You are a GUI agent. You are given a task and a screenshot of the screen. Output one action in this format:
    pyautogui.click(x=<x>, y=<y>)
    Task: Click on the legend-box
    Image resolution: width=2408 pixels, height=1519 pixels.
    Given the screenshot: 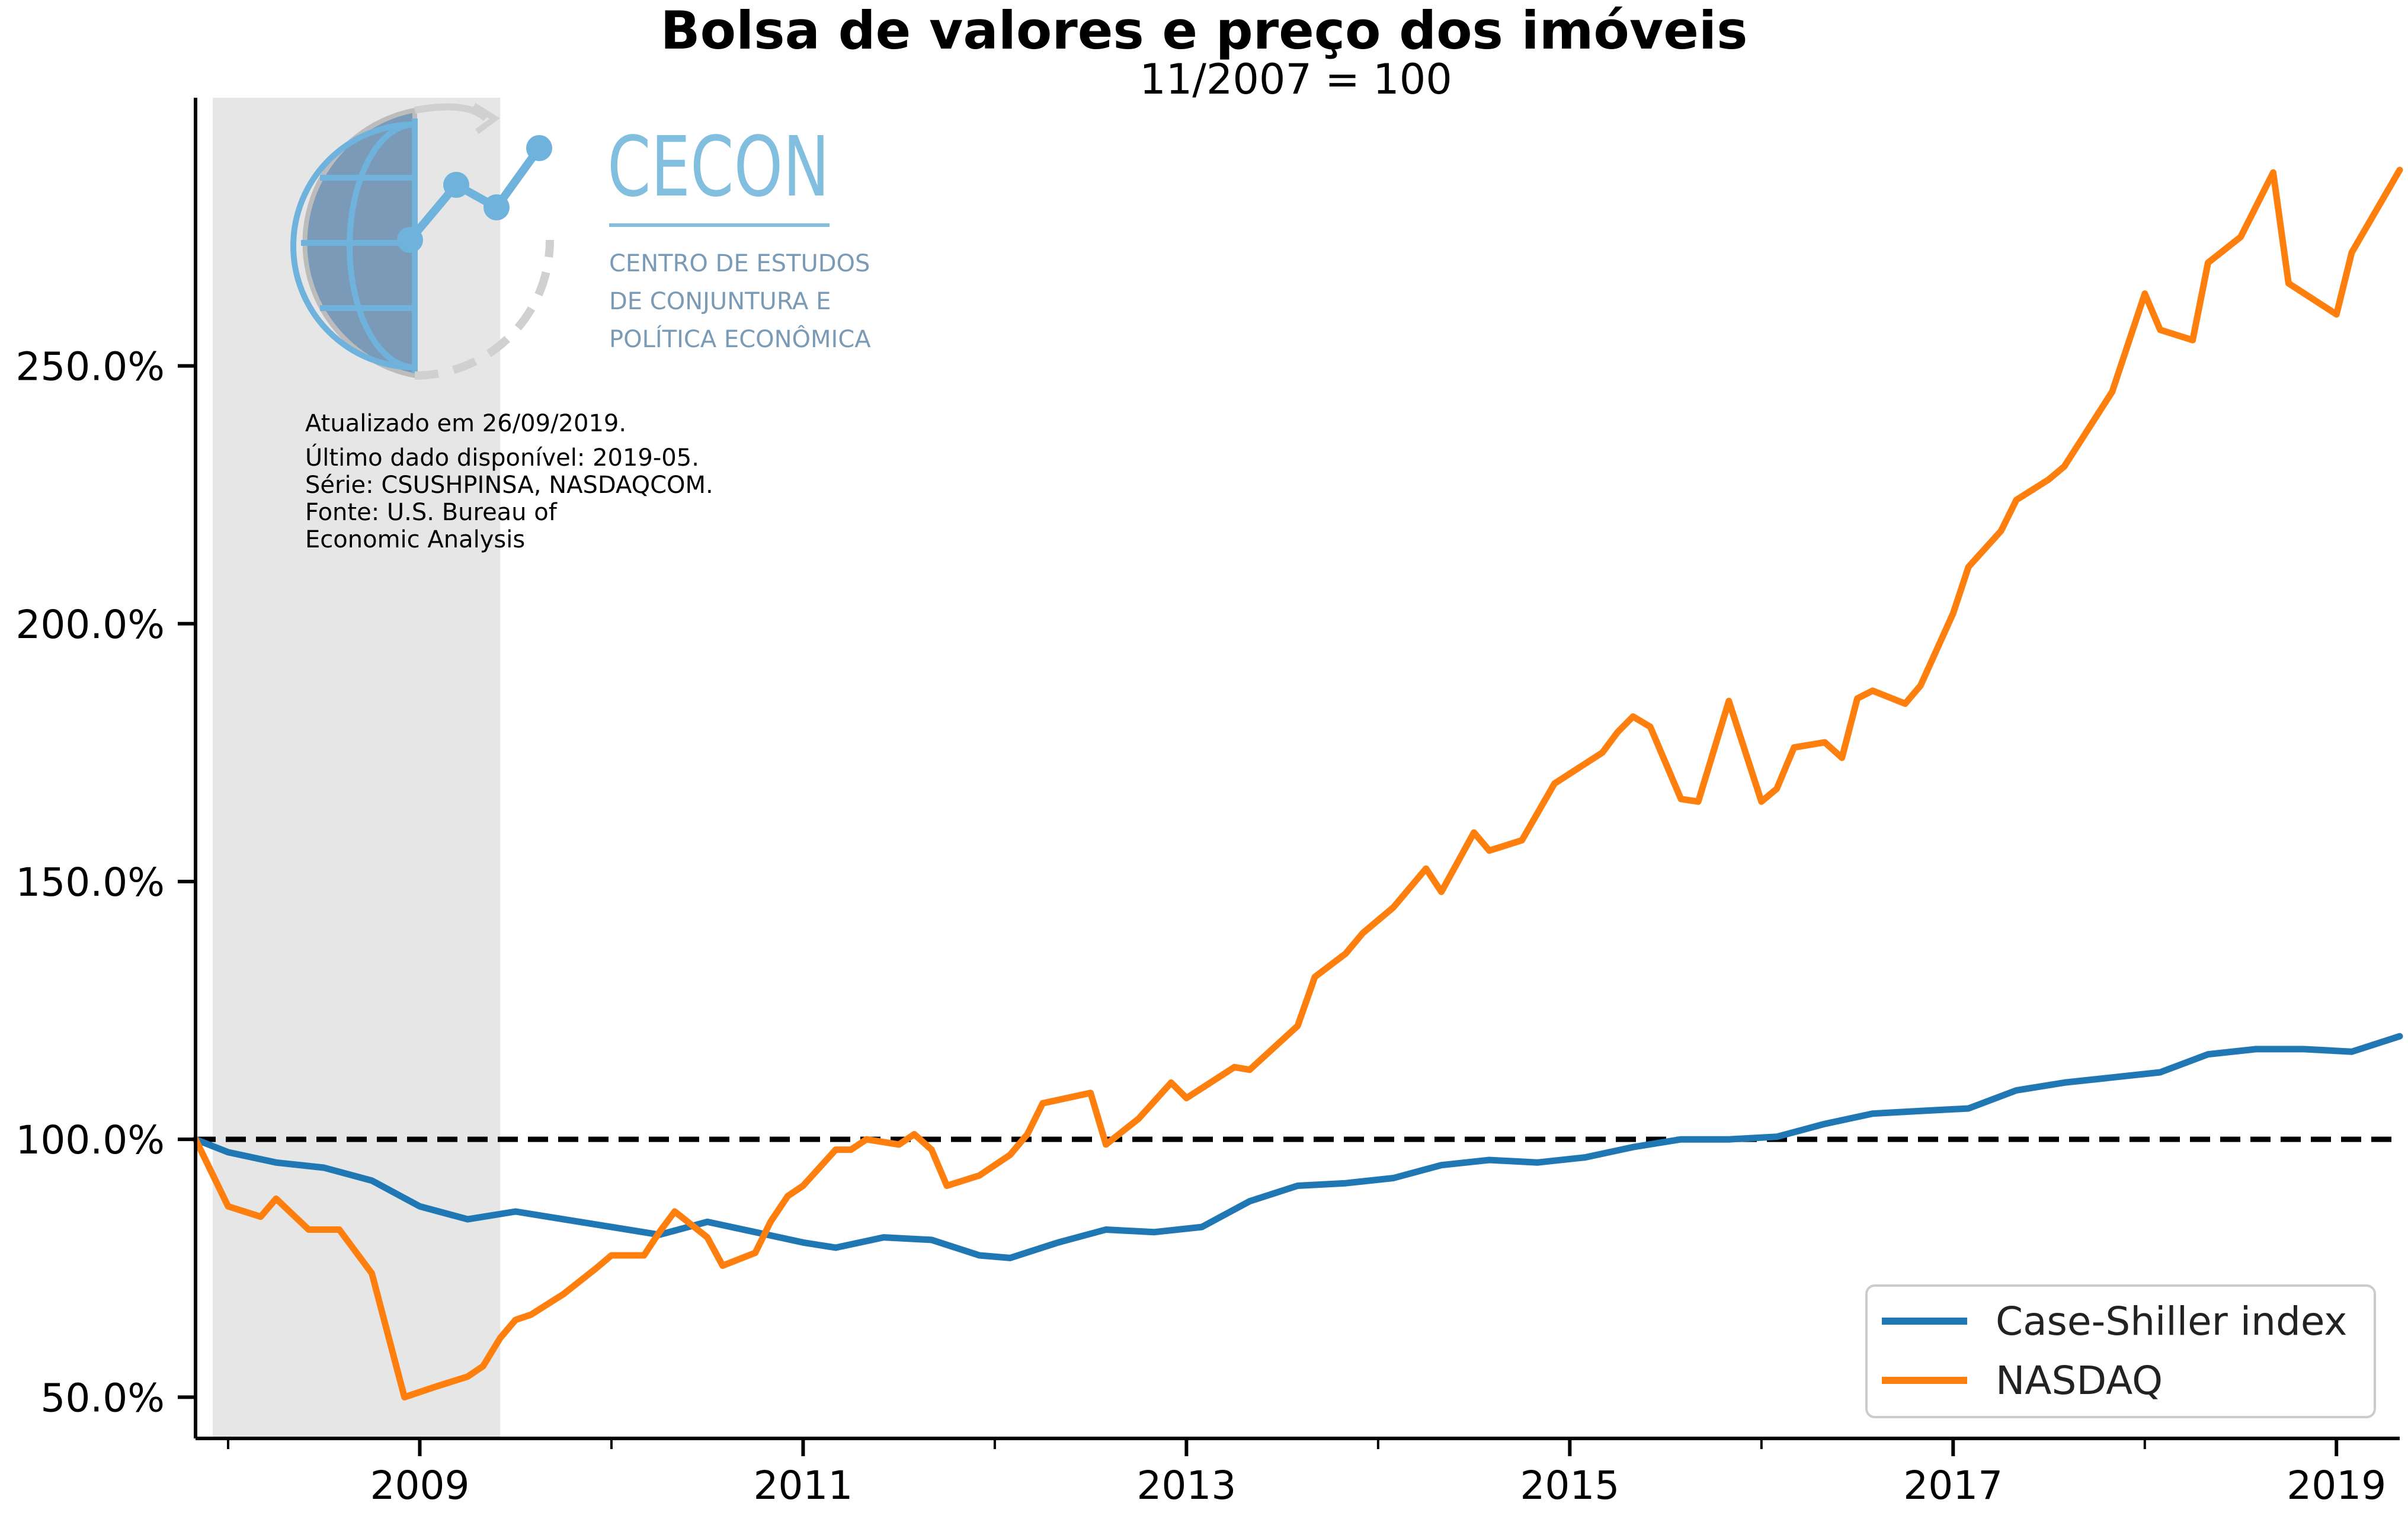 What is the action you would take?
    pyautogui.click(x=2120, y=1351)
    